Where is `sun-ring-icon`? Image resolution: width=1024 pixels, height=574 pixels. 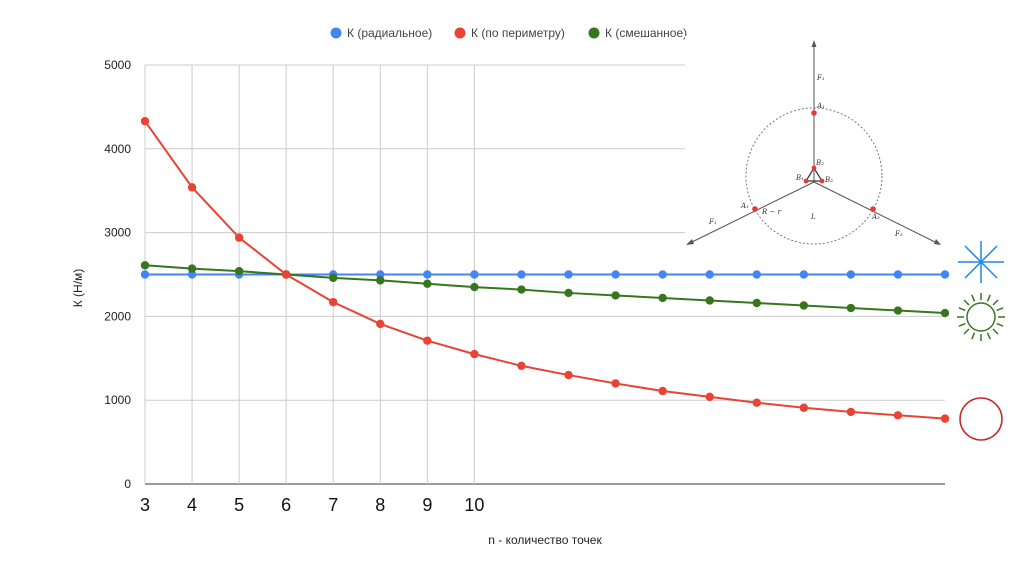 sun-ring-icon is located at coordinates (981, 317).